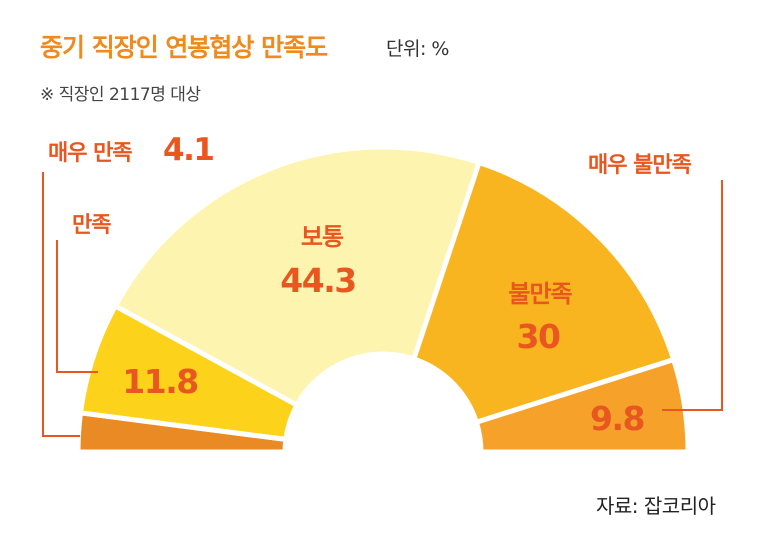 Image resolution: width=767 pixels, height=556 pixels. Describe the element at coordinates (417, 49) in the screenshot. I see `unit-label: 단위: %` at that location.